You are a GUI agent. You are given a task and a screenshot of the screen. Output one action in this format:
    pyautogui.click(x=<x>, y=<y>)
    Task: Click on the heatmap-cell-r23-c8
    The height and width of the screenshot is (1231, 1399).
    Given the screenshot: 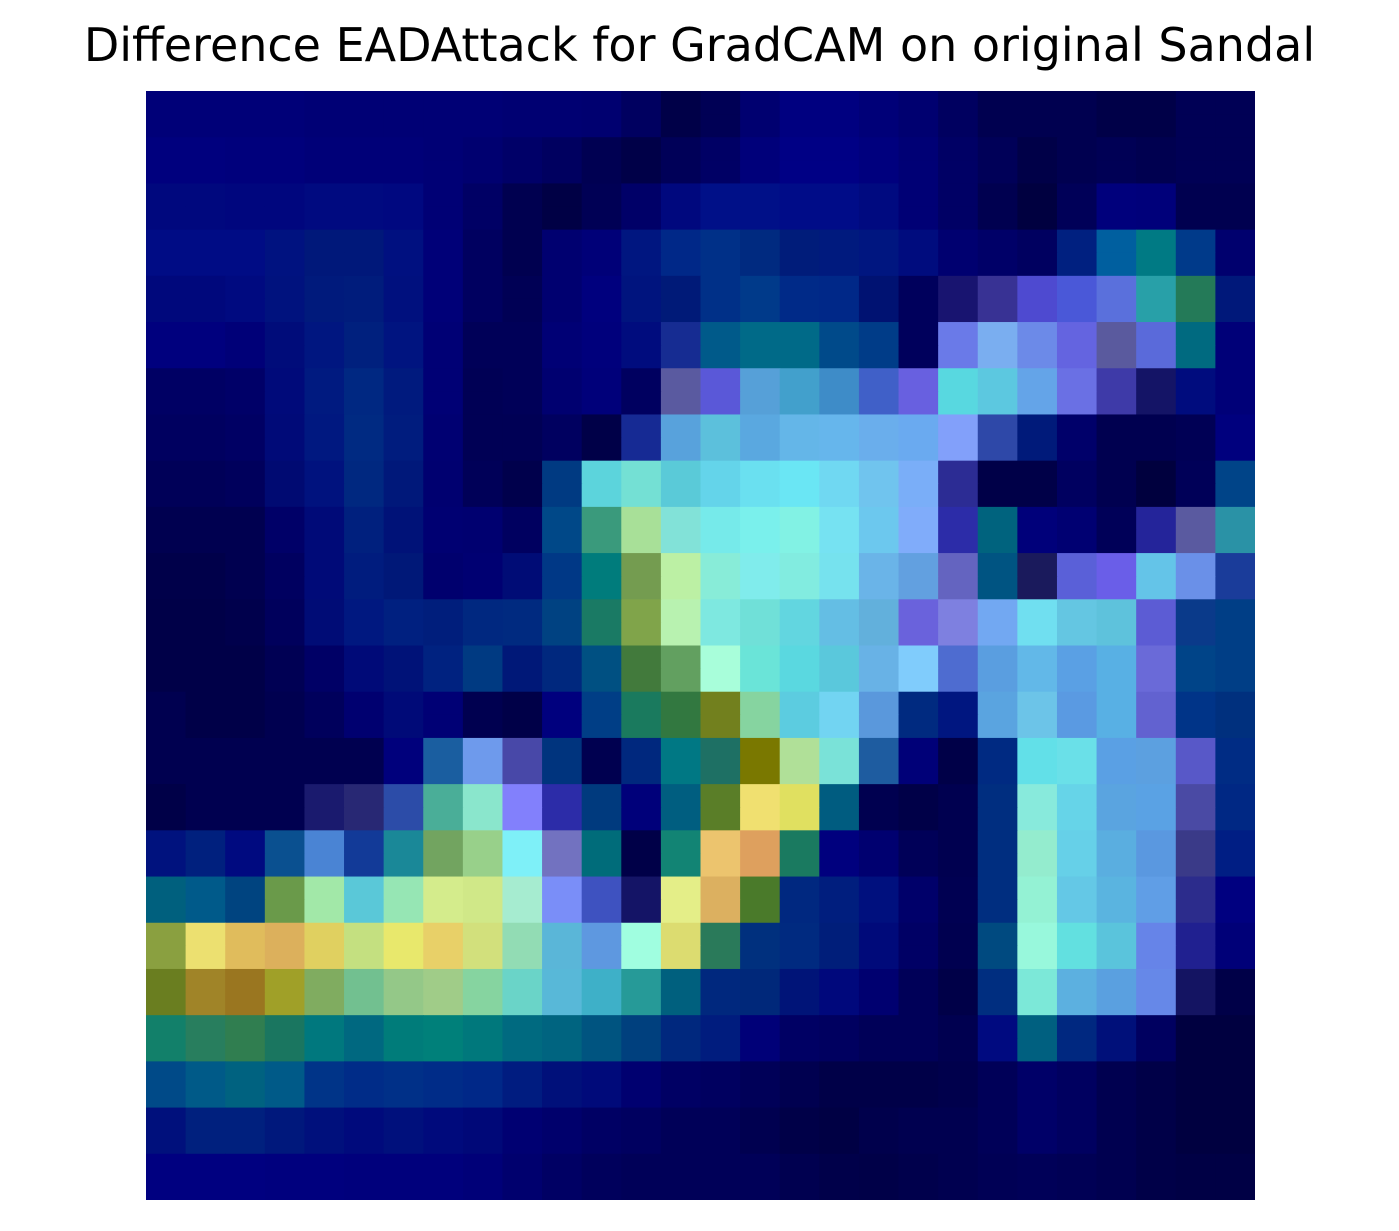 What is the action you would take?
    pyautogui.click(x=483, y=634)
    